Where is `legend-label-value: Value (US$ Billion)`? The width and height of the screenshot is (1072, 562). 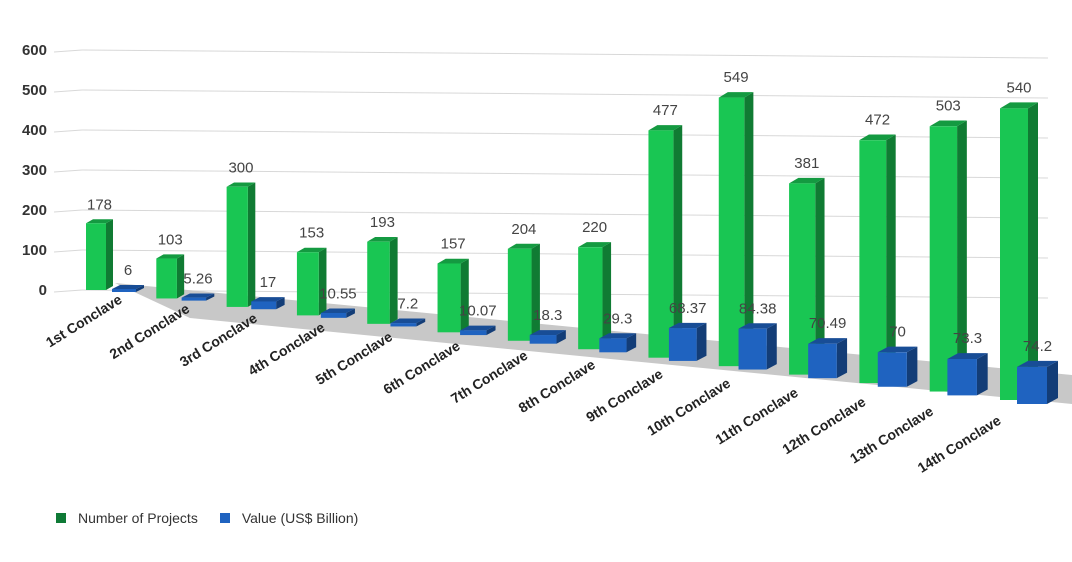
legend-label-value: Value (US$ Billion) is located at coordinates (300, 518).